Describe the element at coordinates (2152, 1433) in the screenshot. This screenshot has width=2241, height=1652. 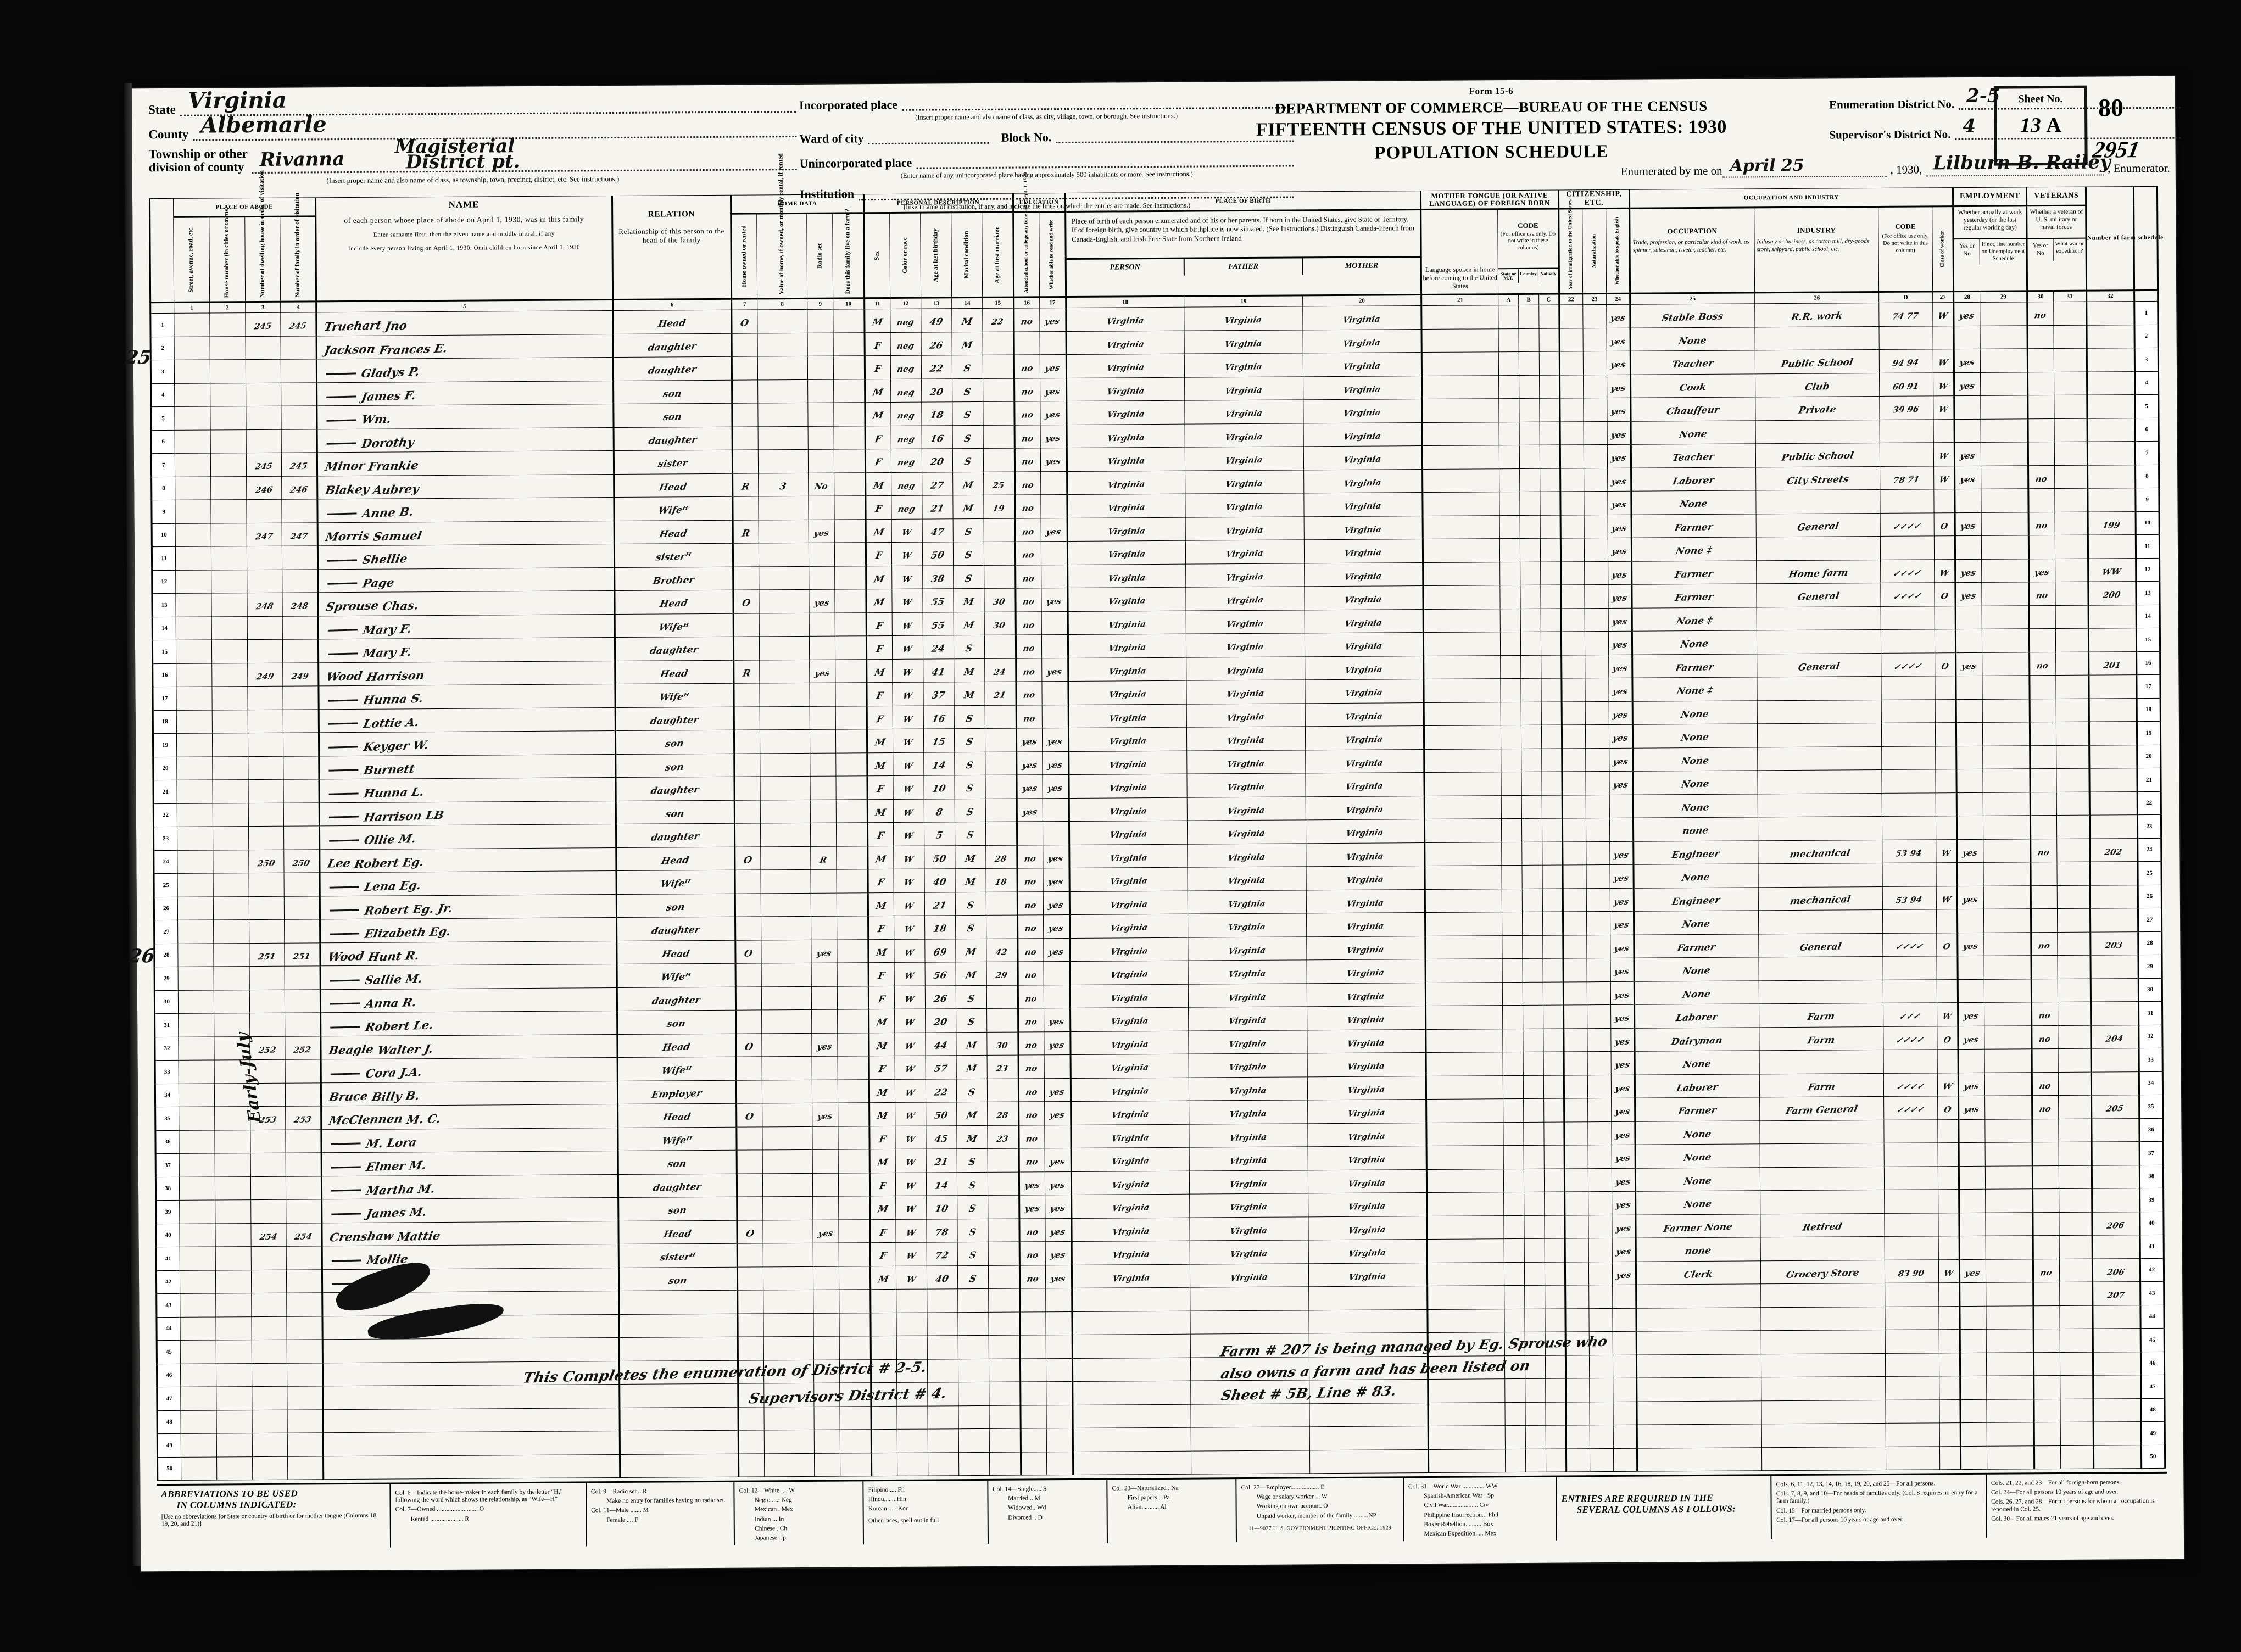
I see `row-line-number-right: 49` at that location.